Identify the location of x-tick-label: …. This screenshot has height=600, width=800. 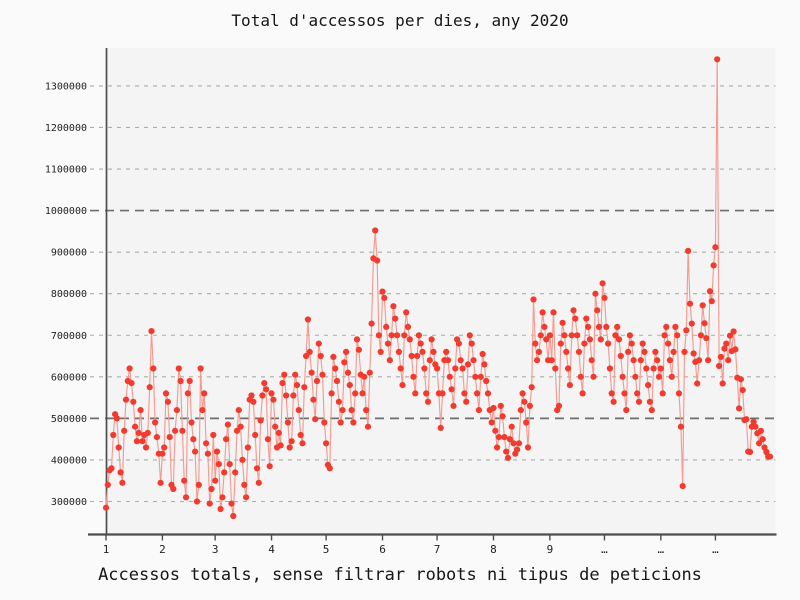
(715, 549).